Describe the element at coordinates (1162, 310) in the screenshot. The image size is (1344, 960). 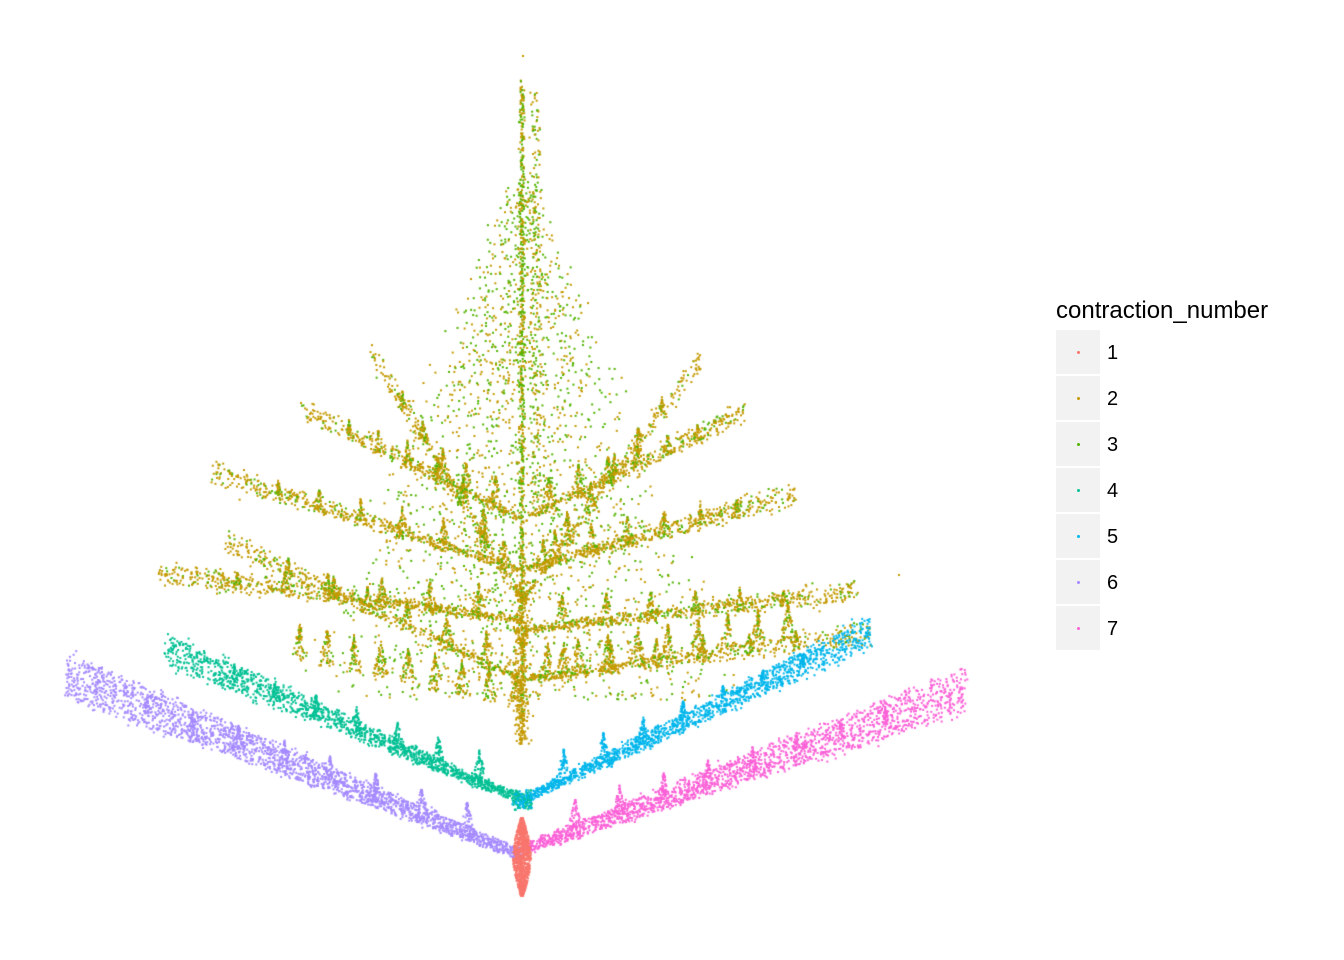
I see `legend-title: contraction_number` at that location.